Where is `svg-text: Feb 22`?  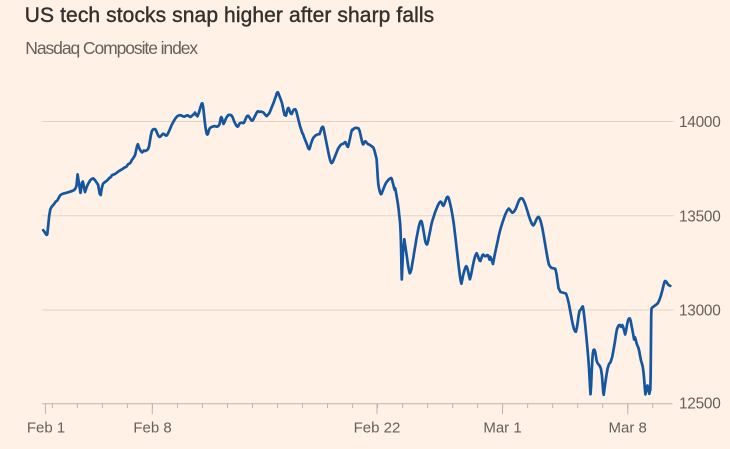
svg-text: Feb 22 is located at coordinates (377, 427).